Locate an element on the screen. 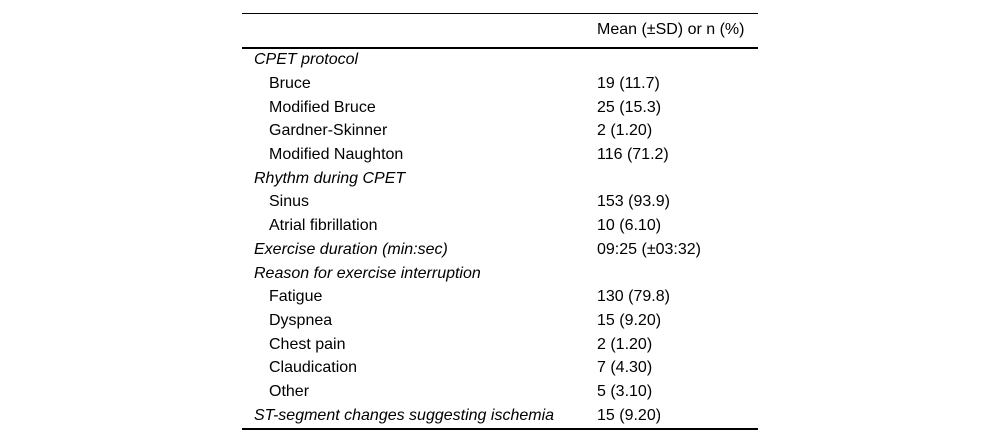  table-row: Modified Bruce 25 (15.3) is located at coordinates (500, 108).